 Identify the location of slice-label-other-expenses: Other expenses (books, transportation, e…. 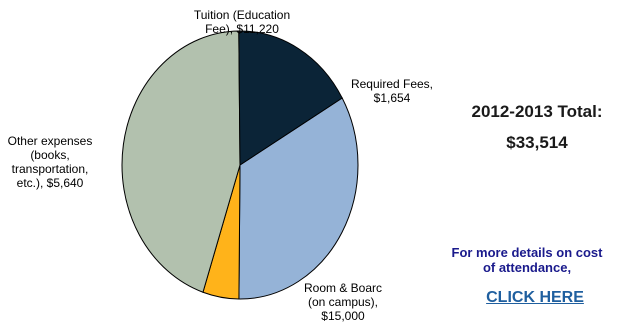
(50, 162).